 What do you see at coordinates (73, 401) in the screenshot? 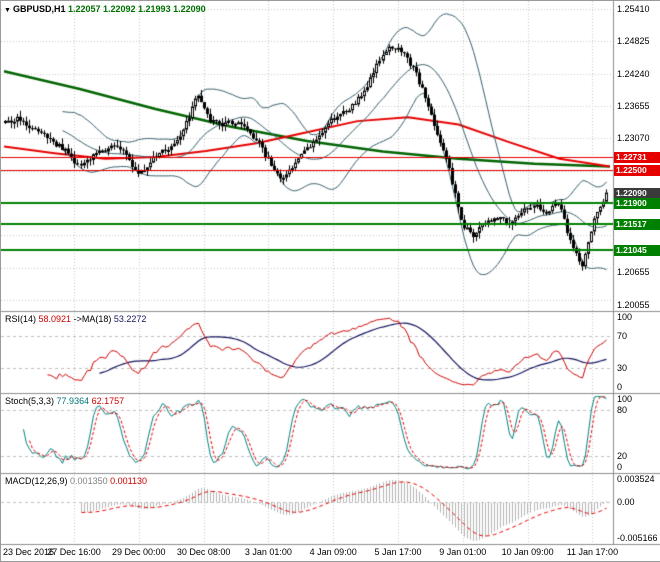
I see `stoch-k-value: 77.9364` at bounding box center [73, 401].